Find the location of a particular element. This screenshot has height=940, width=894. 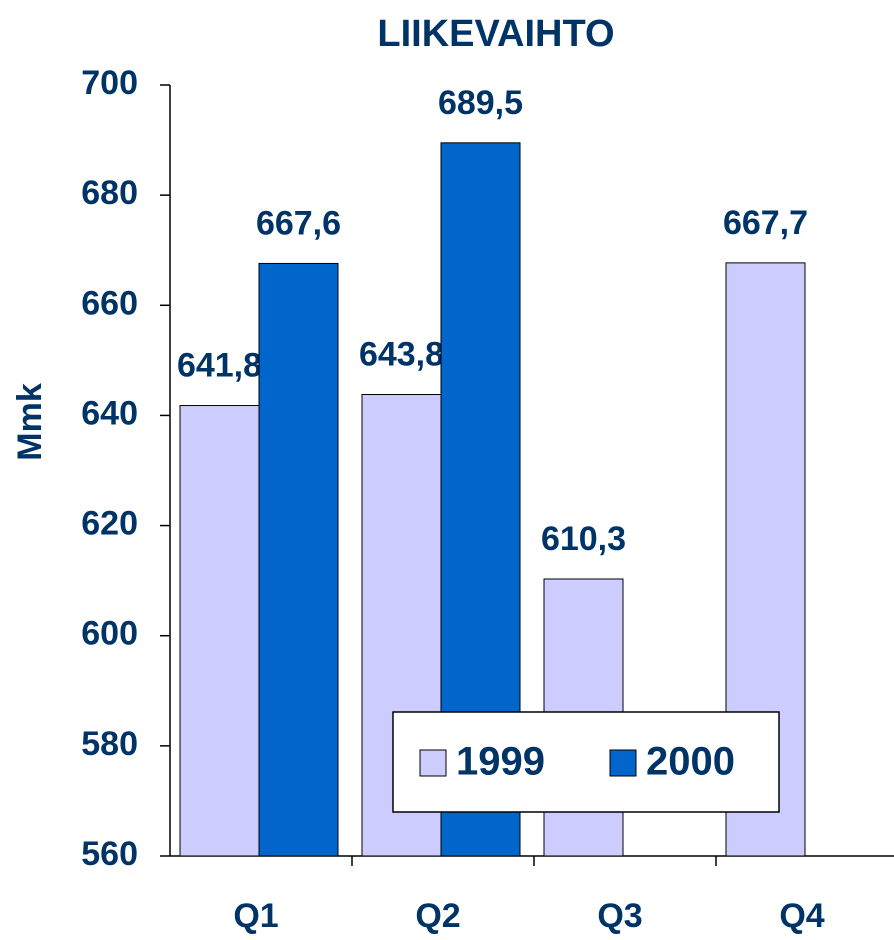

data-label: 641,8 is located at coordinates (219, 366).